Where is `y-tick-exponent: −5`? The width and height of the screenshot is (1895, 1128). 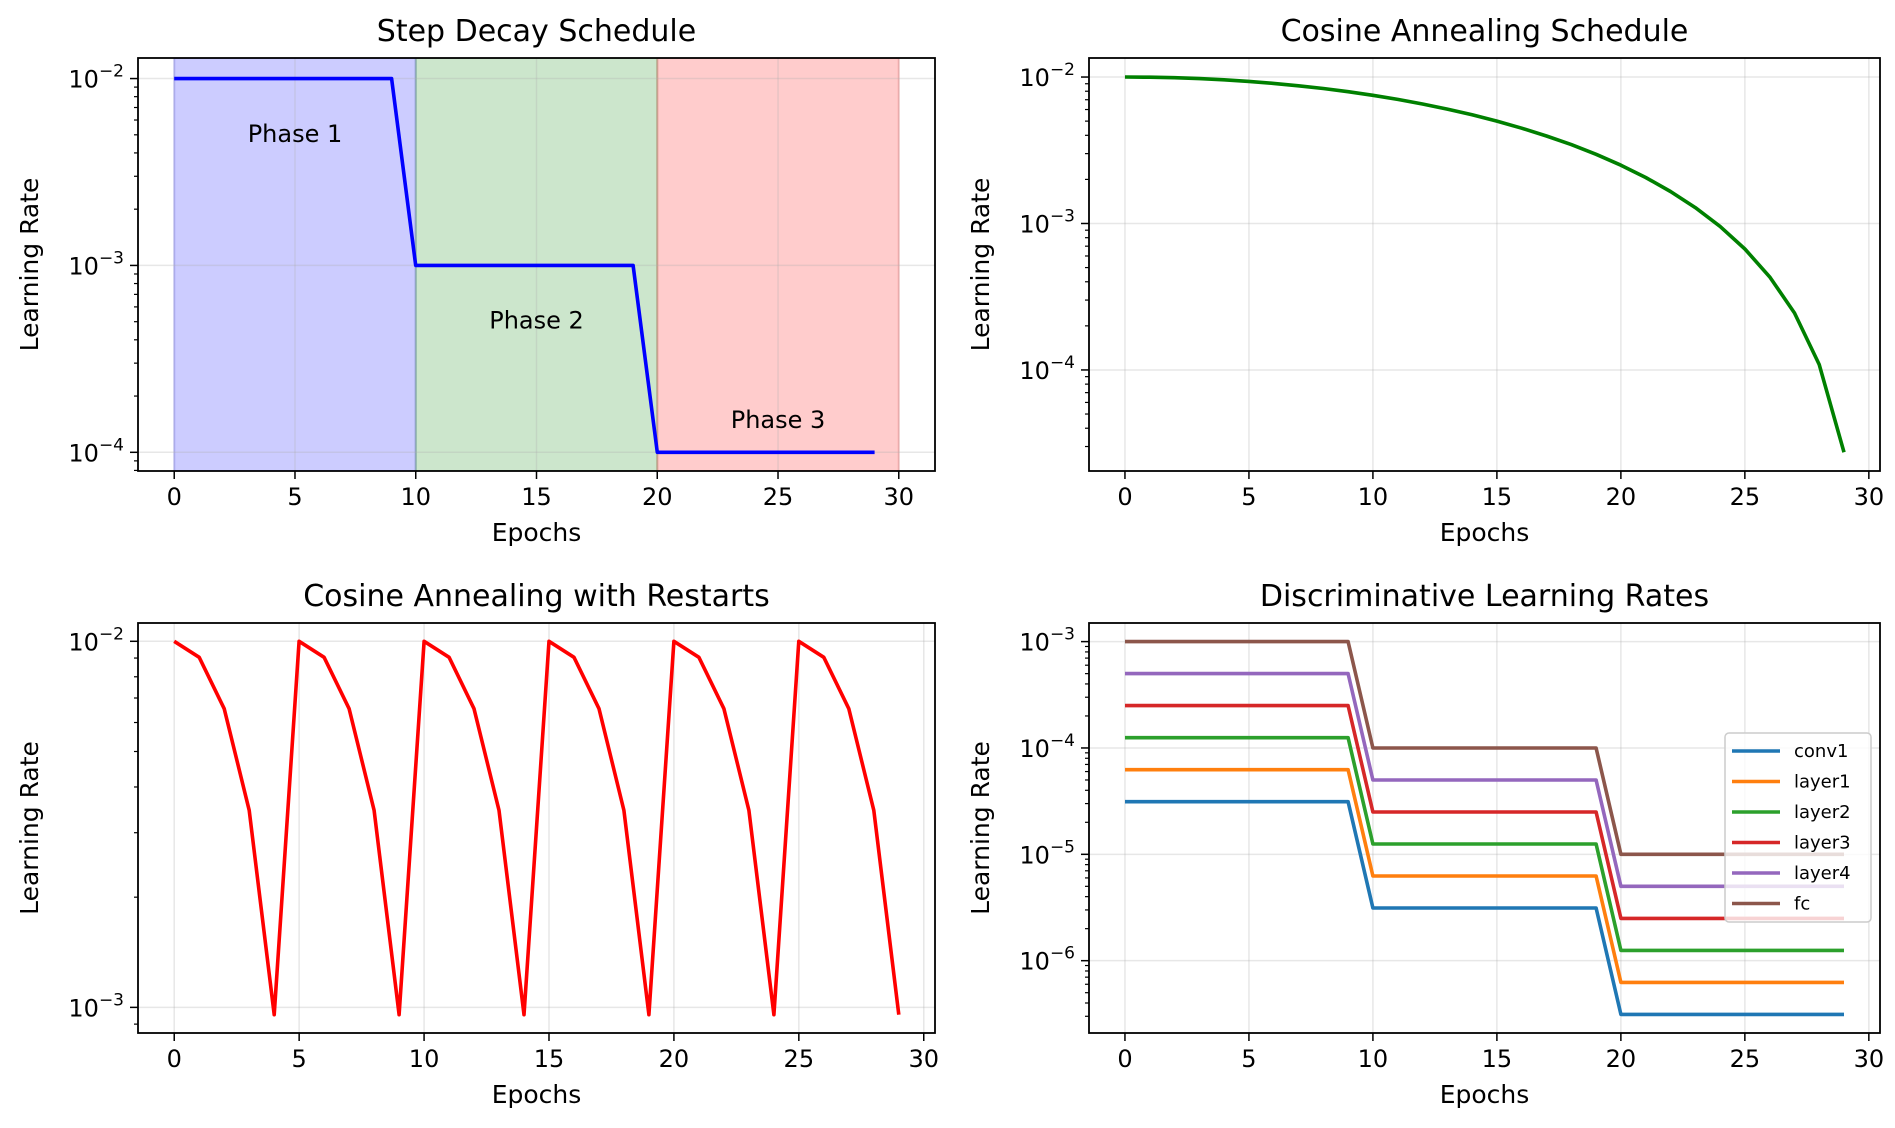
y-tick-exponent: −5 is located at coordinates (1062, 847).